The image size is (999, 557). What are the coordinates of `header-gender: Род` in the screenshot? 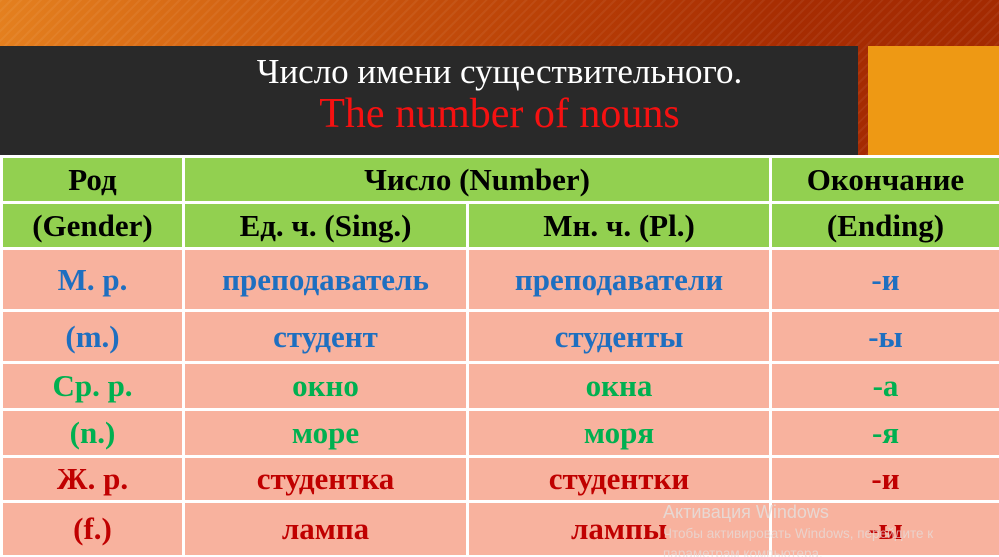 It's located at (92, 179).